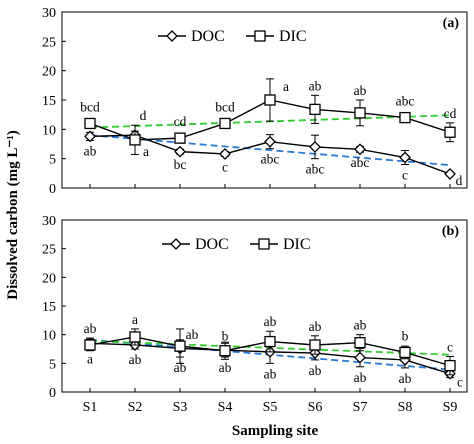 The width and height of the screenshot is (474, 444). I want to click on x-tick-label: S4, so click(225, 407).